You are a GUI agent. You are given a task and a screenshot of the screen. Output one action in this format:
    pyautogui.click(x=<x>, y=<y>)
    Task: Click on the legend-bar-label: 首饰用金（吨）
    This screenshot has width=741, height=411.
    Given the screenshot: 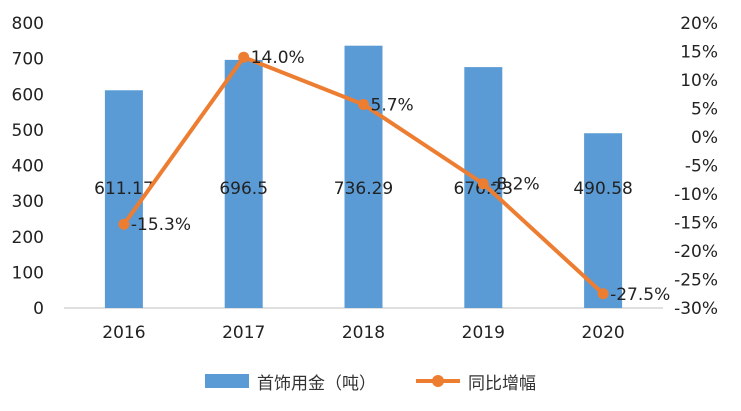 What is the action you would take?
    pyautogui.click(x=316, y=383)
    